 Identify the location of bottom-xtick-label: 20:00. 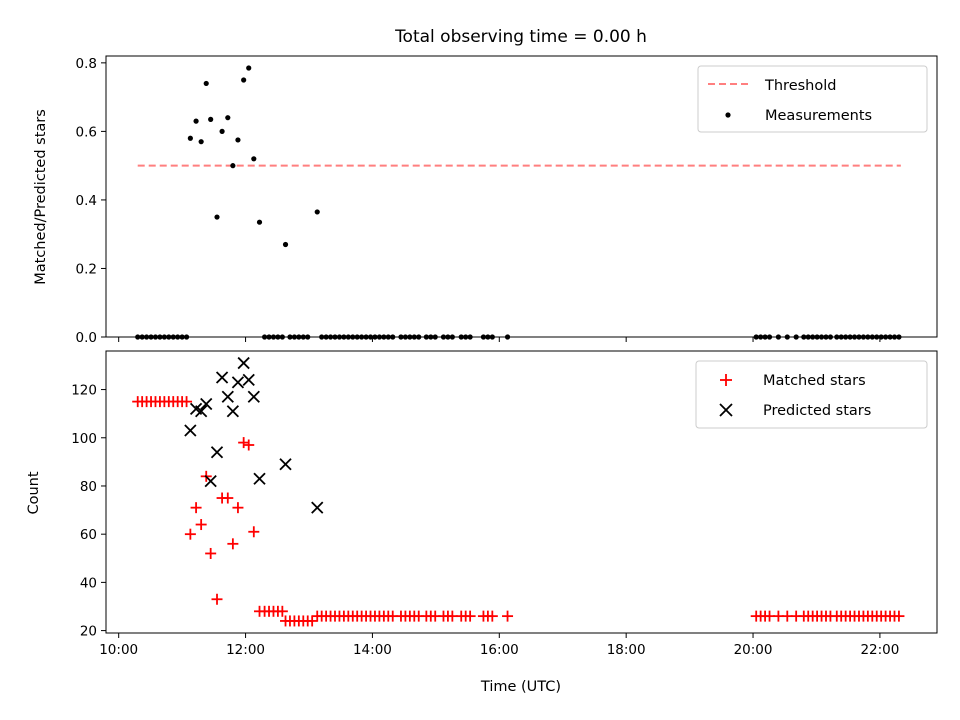
(753, 650).